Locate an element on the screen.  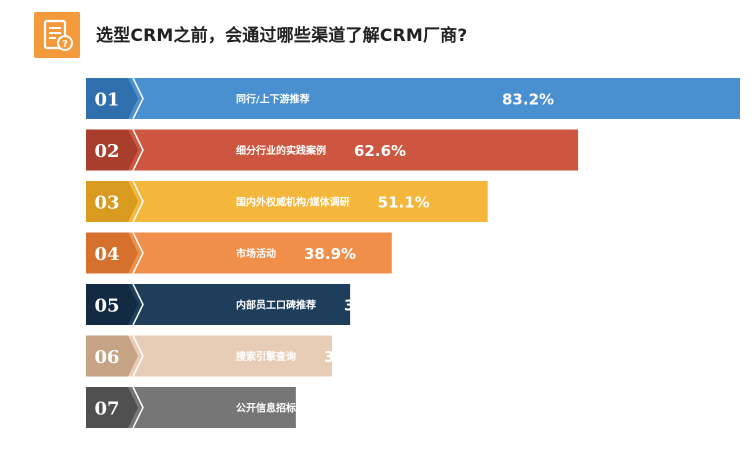
rank-number: 03 is located at coordinates (106, 203).